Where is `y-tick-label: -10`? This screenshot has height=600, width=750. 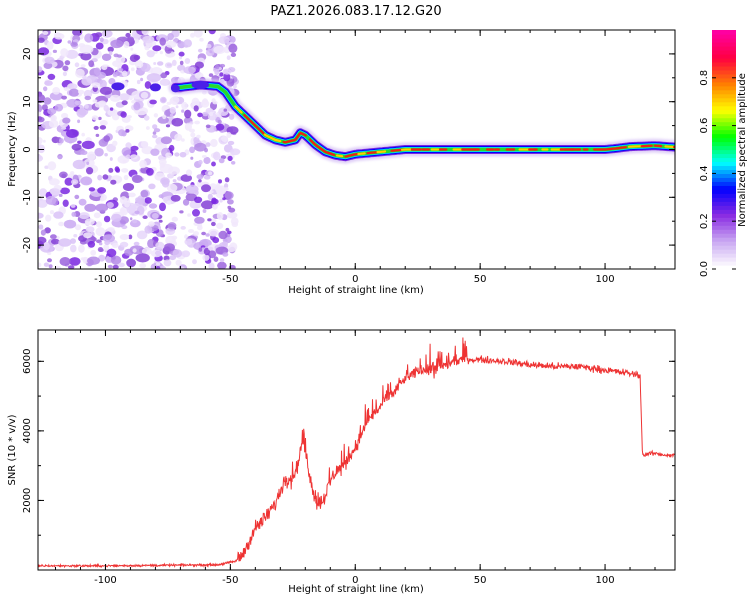 y-tick-label: -10 is located at coordinates (27, 197).